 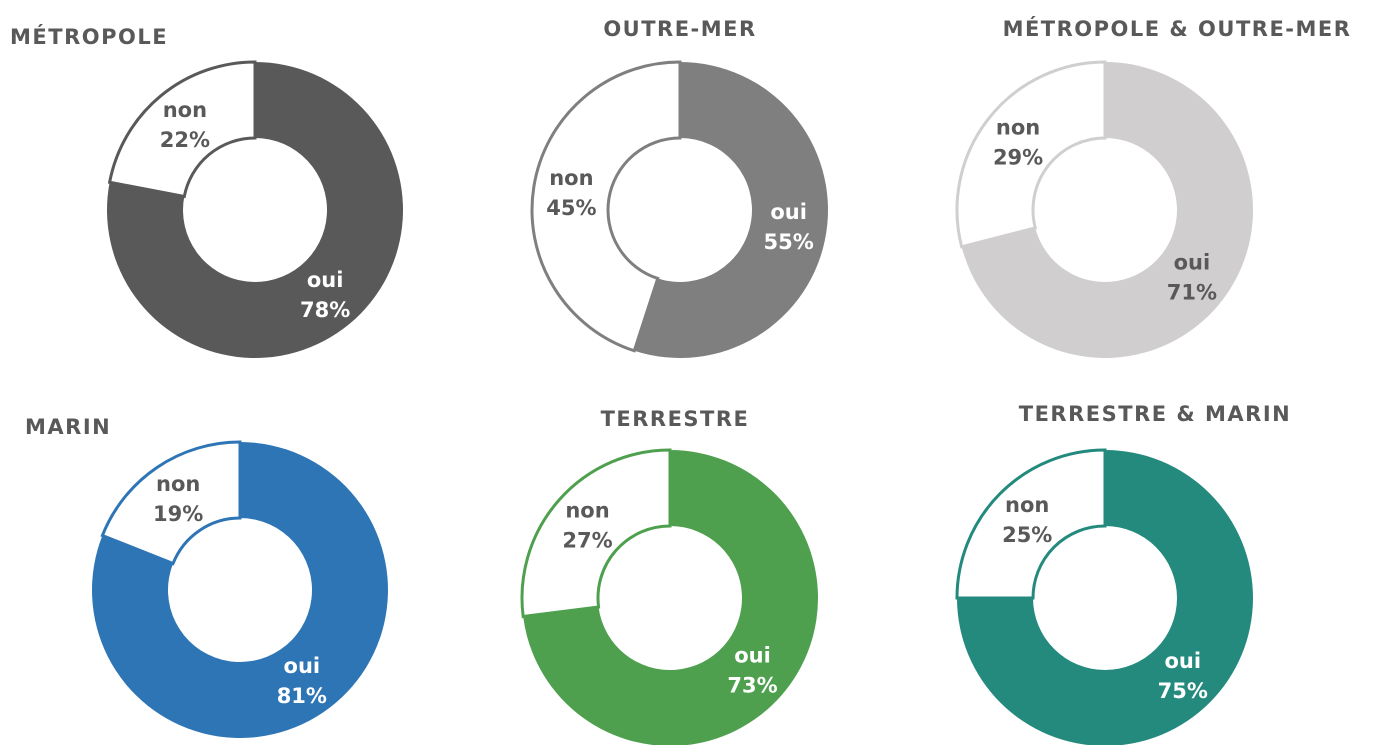 What do you see at coordinates (89, 36) in the screenshot?
I see `chart-title: MÉTROPOLE` at bounding box center [89, 36].